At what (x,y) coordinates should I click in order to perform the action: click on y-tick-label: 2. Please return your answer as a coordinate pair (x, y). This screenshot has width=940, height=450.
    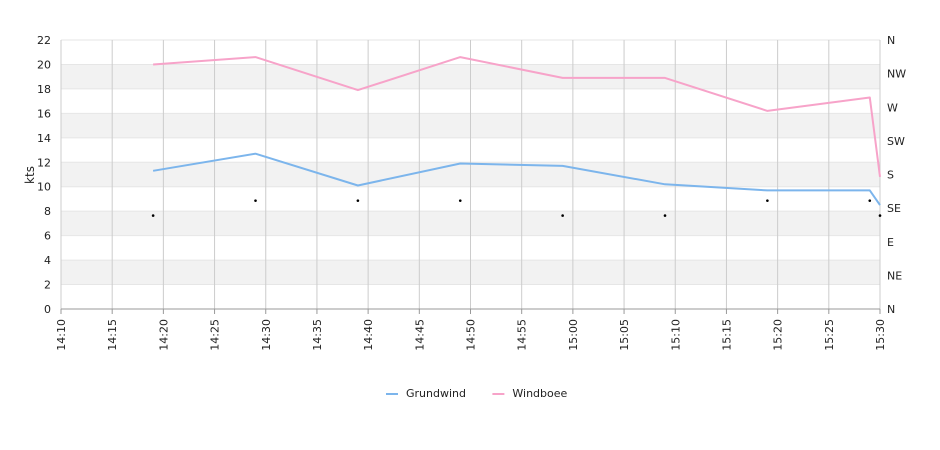
    Looking at the image, I should click on (47, 285).